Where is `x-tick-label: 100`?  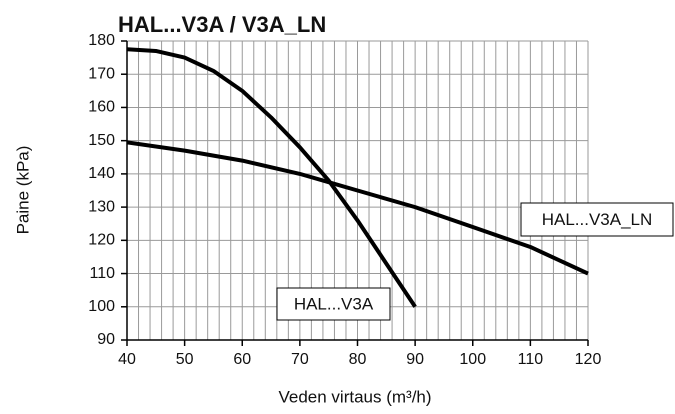
x-tick-label: 100 is located at coordinates (472, 359).